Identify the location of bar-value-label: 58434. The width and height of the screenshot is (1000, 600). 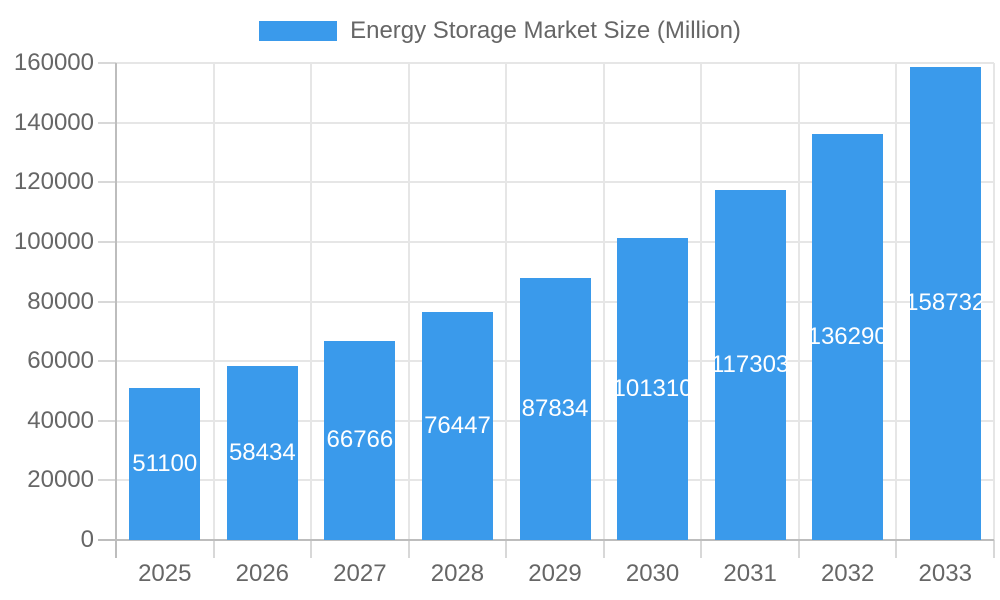
(262, 452).